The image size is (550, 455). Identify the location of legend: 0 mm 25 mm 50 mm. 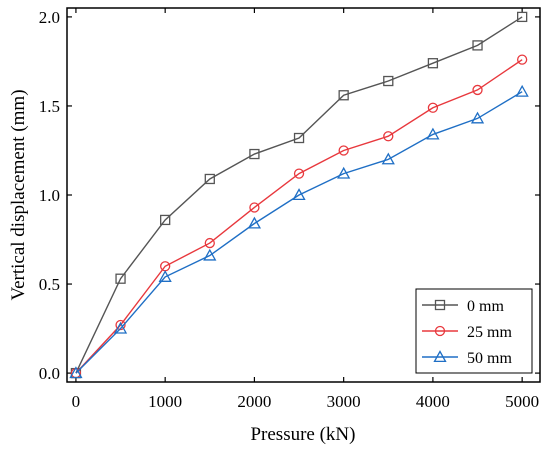
(474, 331).